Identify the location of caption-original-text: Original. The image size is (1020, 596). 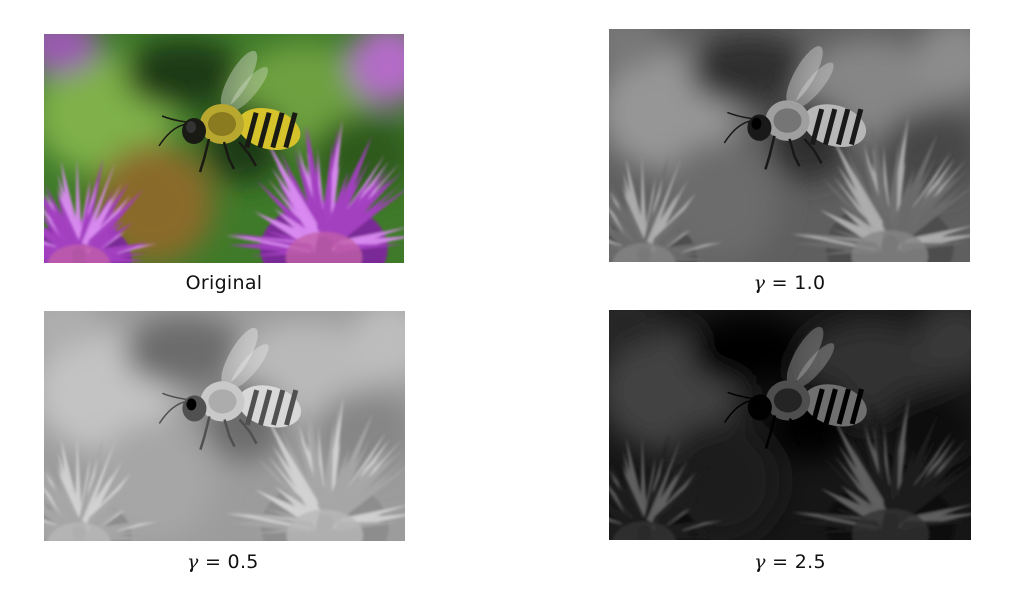
(224, 283).